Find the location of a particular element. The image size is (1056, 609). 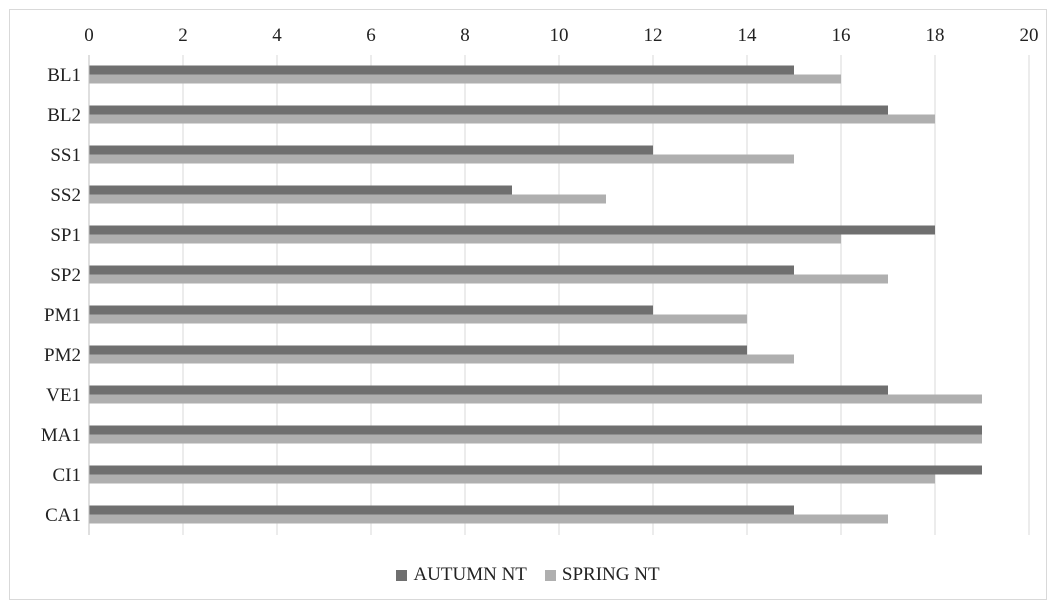

bar-spring-ma1 is located at coordinates (535, 439).